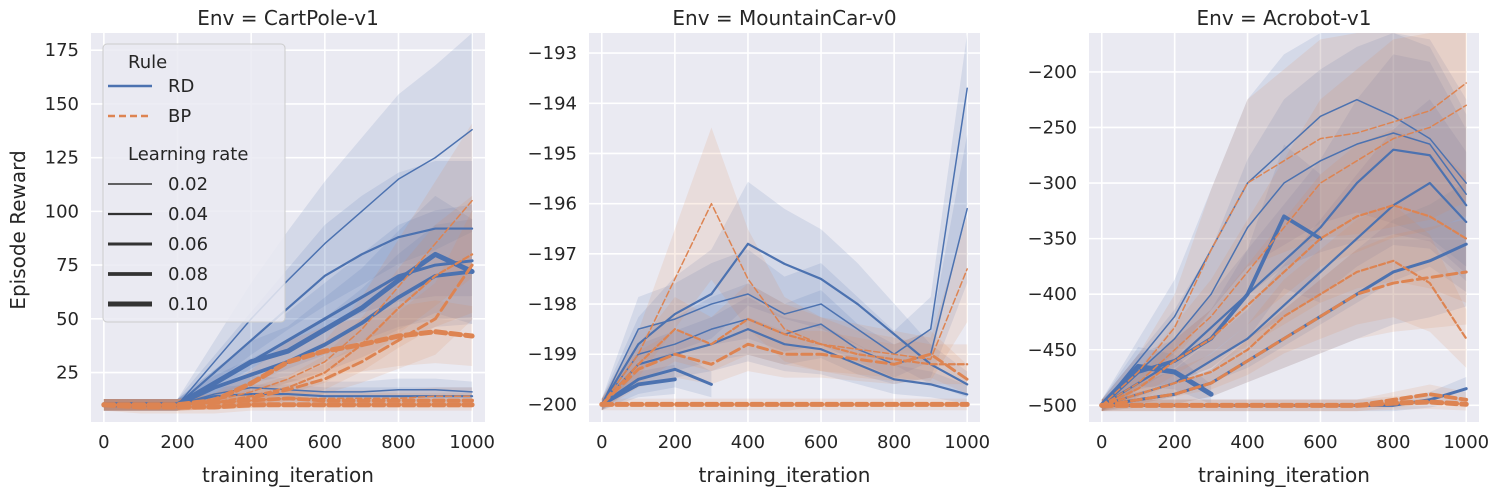  What do you see at coordinates (67, 265) in the screenshot?
I see `y-tick-label: 75` at bounding box center [67, 265].